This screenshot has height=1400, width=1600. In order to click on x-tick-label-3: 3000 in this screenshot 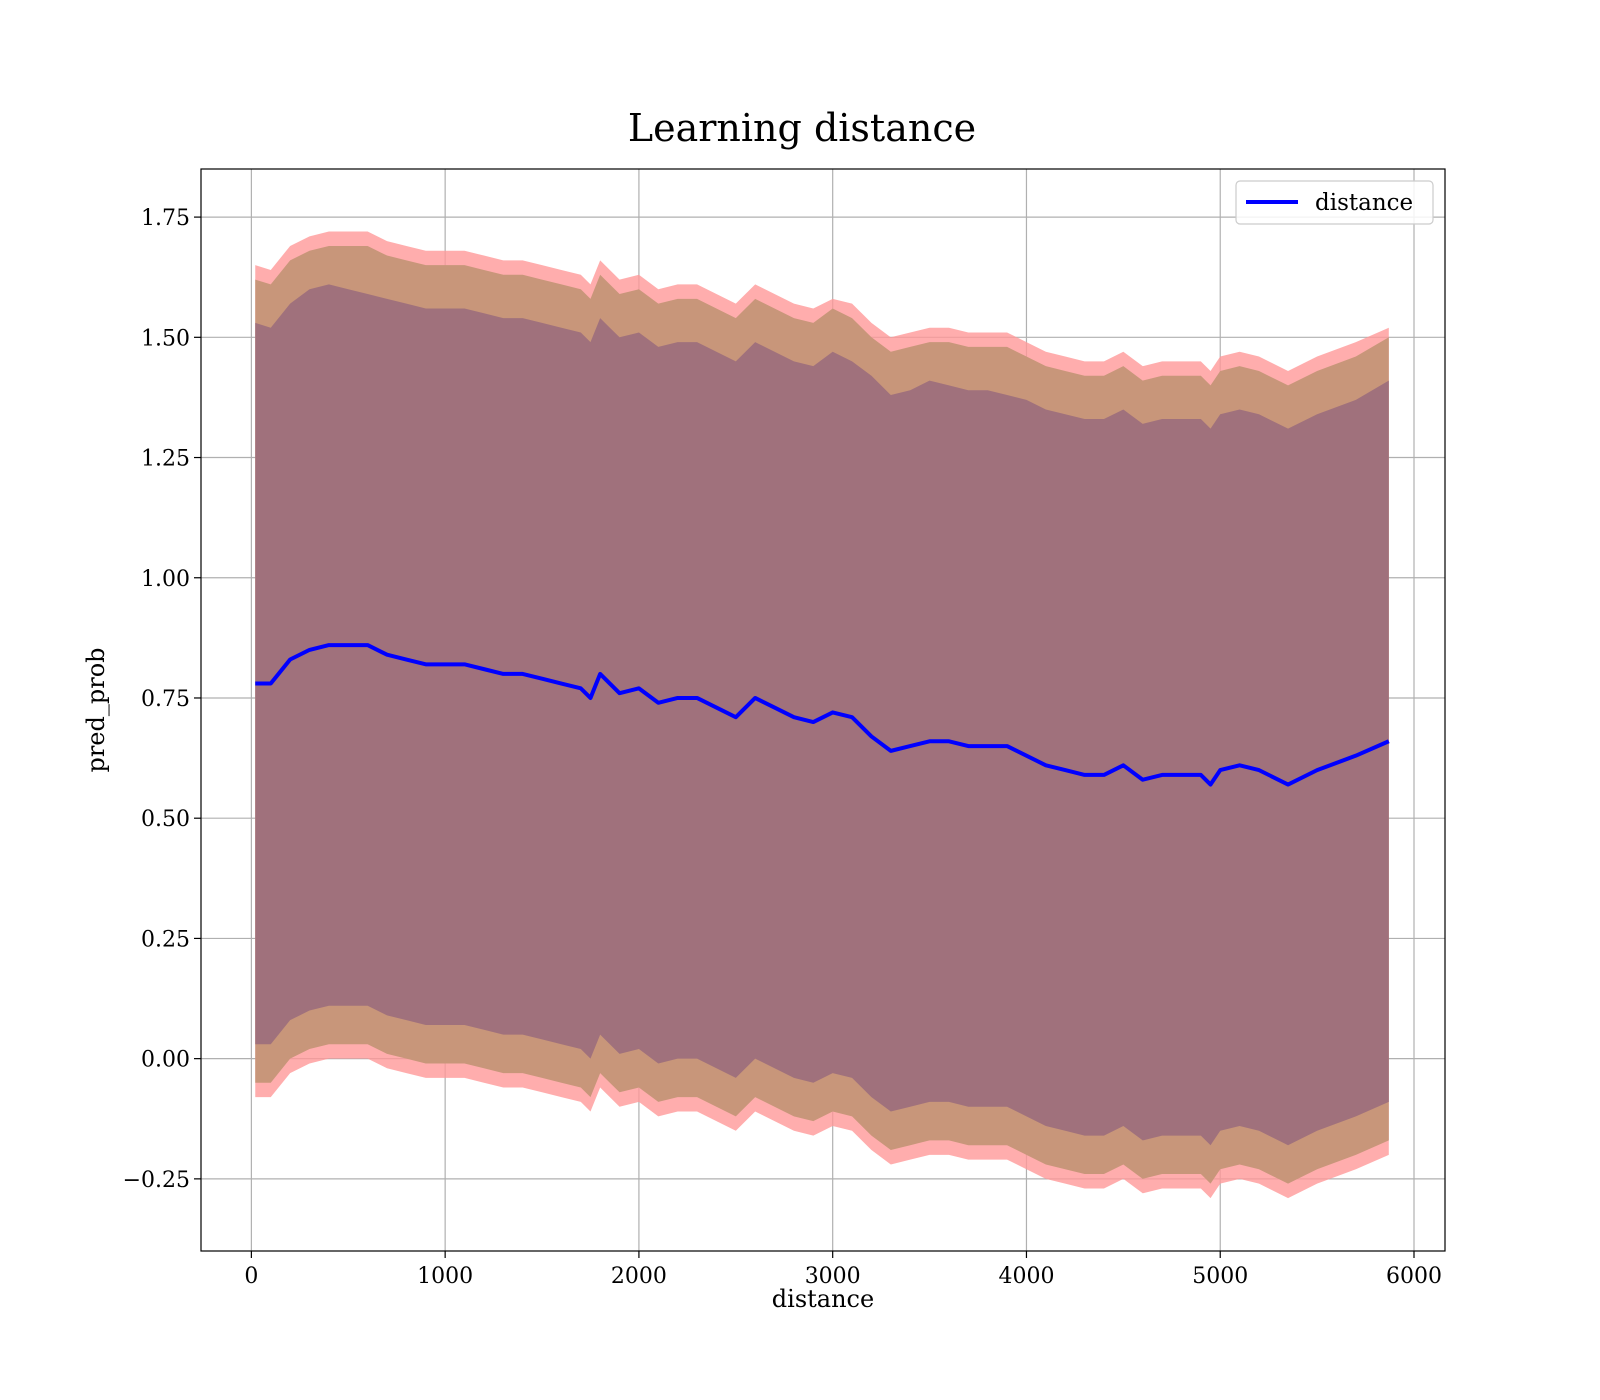, I will do `click(833, 1276)`.